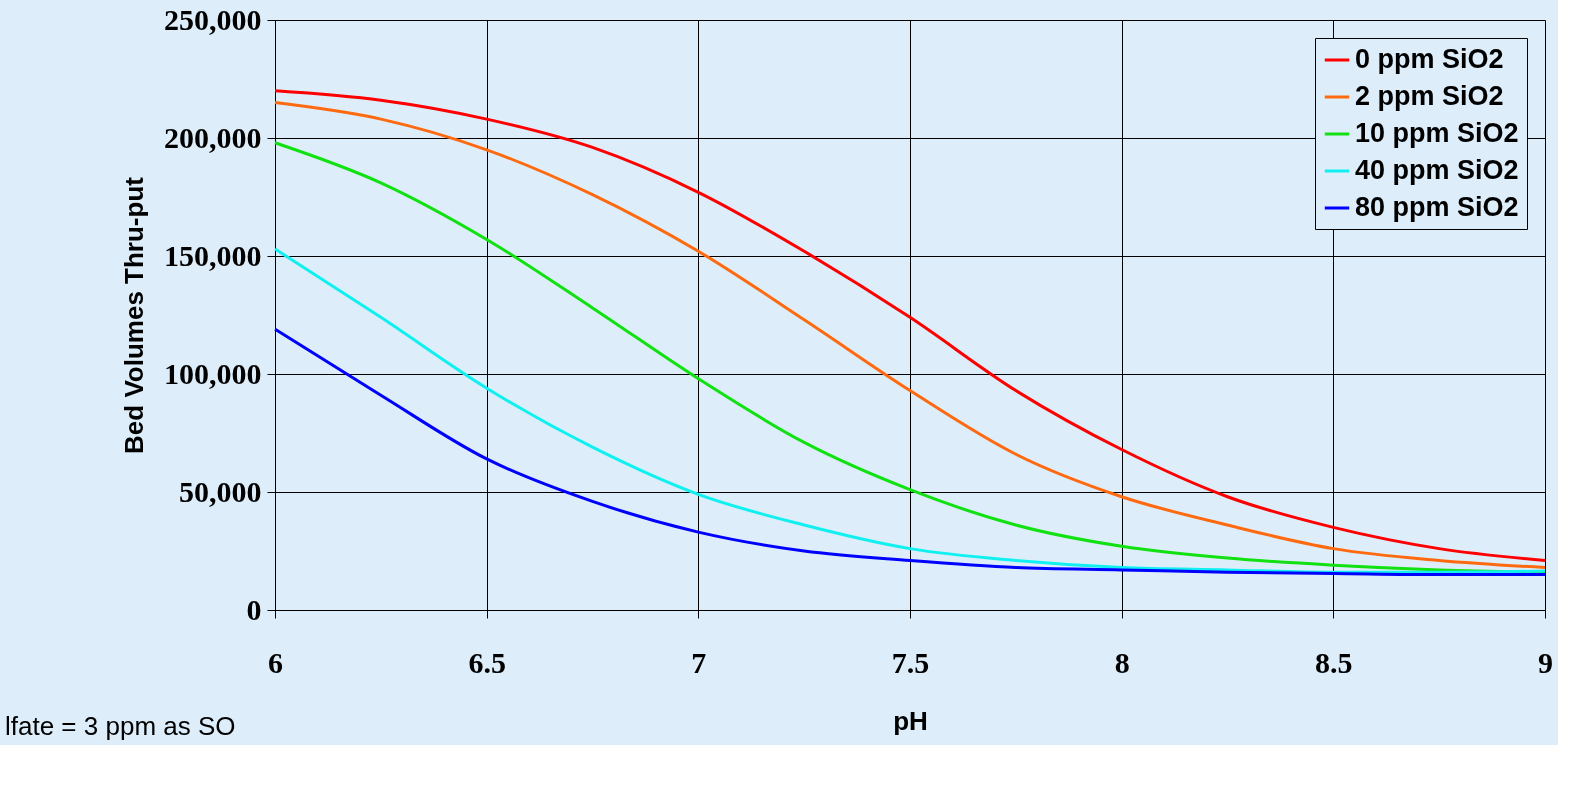 Image resolution: width=1589 pixels, height=801 pixels. What do you see at coordinates (1437, 133) in the screenshot?
I see `legend-label: 10 ppm SiO2` at bounding box center [1437, 133].